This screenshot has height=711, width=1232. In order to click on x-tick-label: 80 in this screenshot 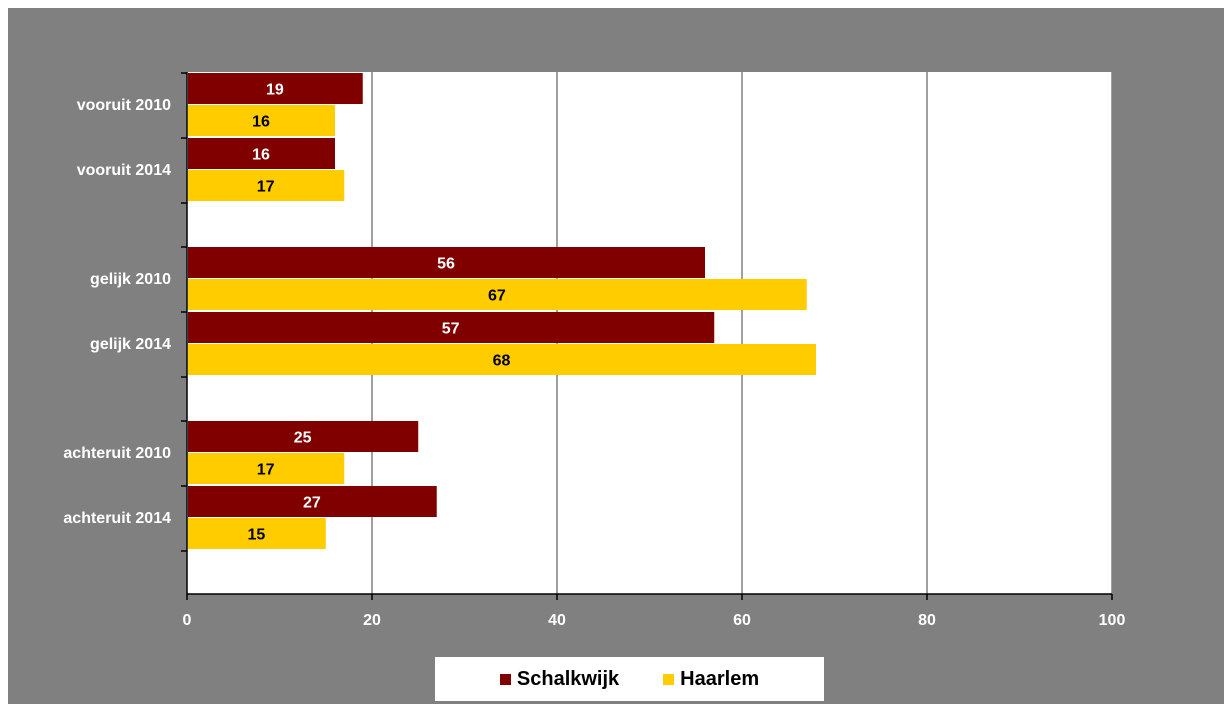, I will do `click(927, 620)`.